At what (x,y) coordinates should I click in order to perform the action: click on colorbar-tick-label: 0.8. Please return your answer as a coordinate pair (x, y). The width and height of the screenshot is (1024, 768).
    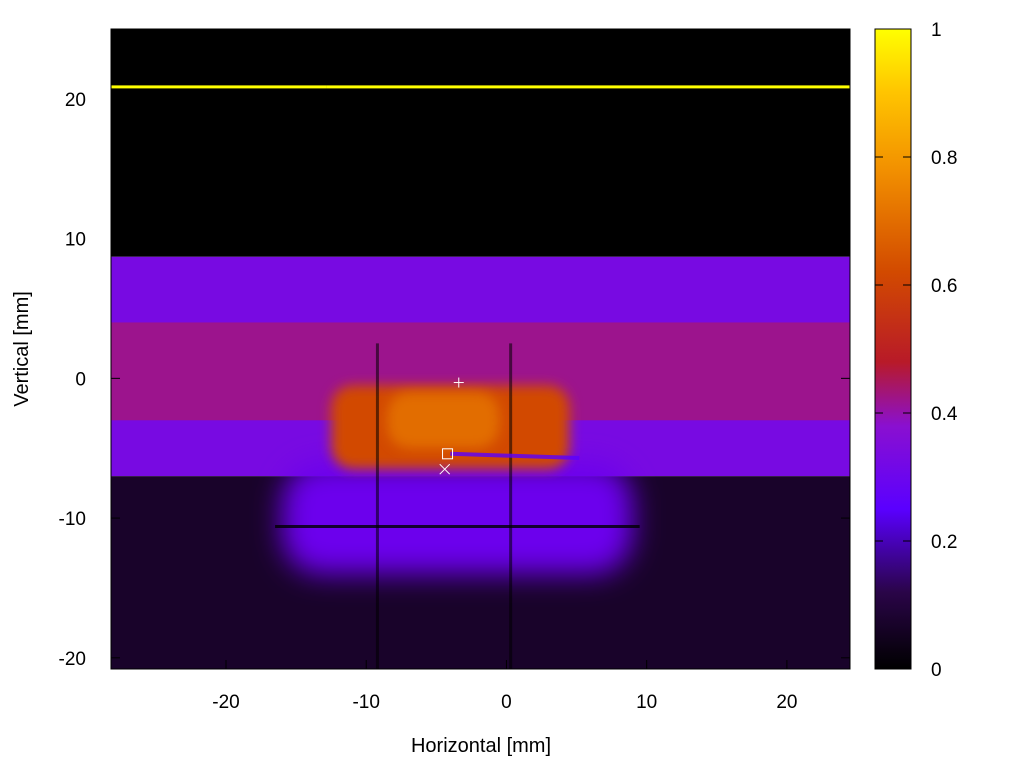
    Looking at the image, I should click on (944, 158).